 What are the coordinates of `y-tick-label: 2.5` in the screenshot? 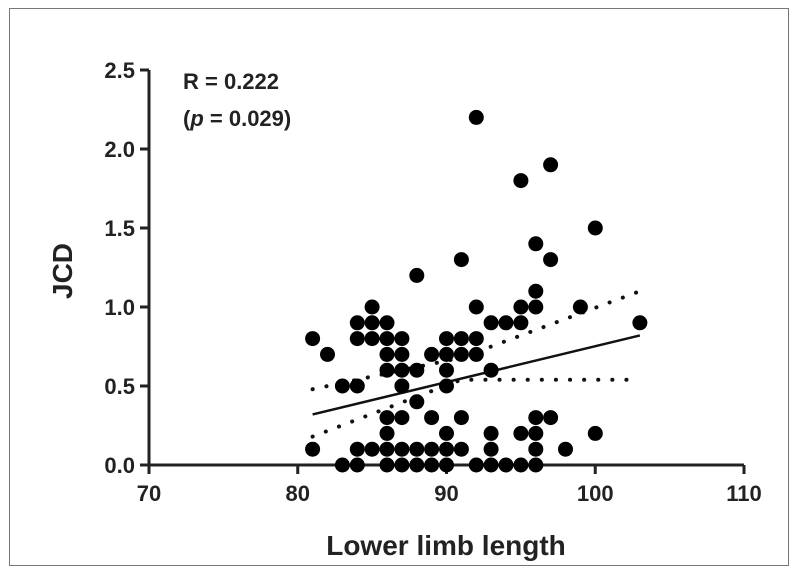 It's located at (119, 70).